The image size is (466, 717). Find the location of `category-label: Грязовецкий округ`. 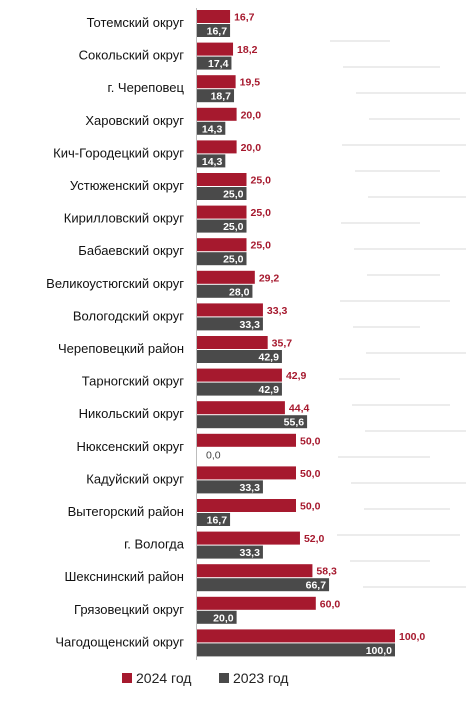

category-label: Грязовецкий округ is located at coordinates (129, 609).